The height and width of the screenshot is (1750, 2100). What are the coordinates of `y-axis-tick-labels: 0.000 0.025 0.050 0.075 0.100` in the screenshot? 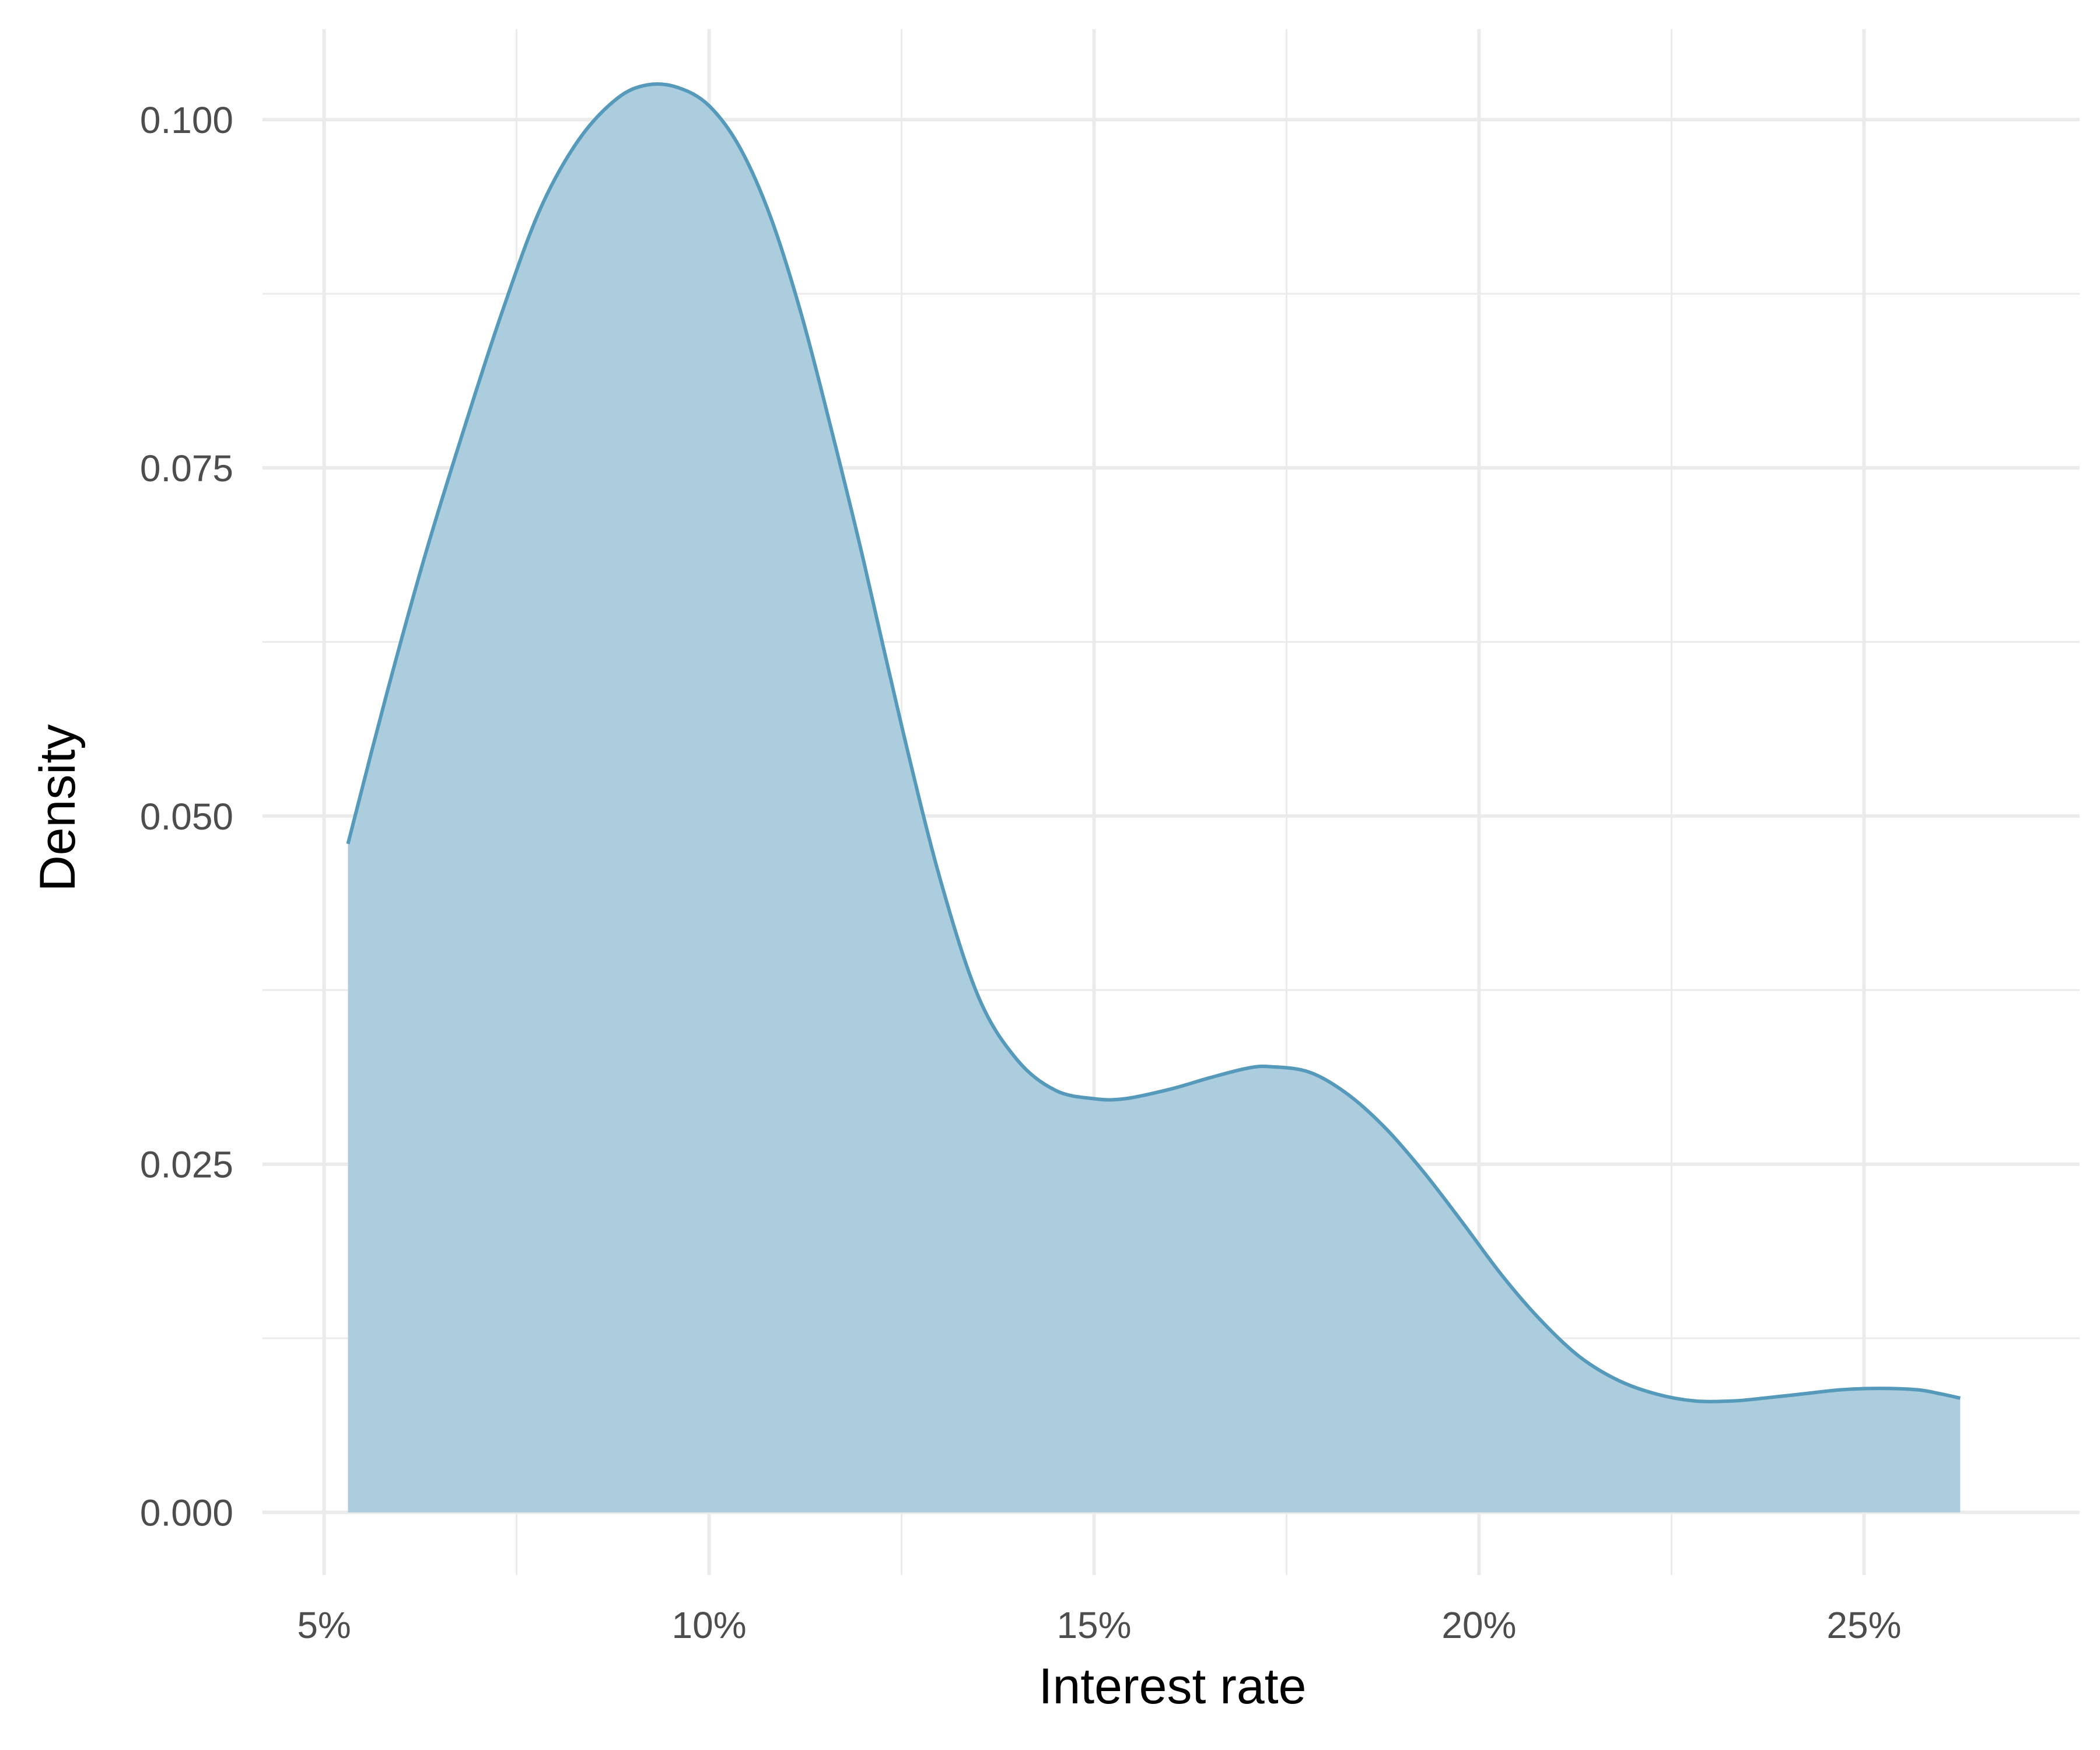 It's located at (187, 816).